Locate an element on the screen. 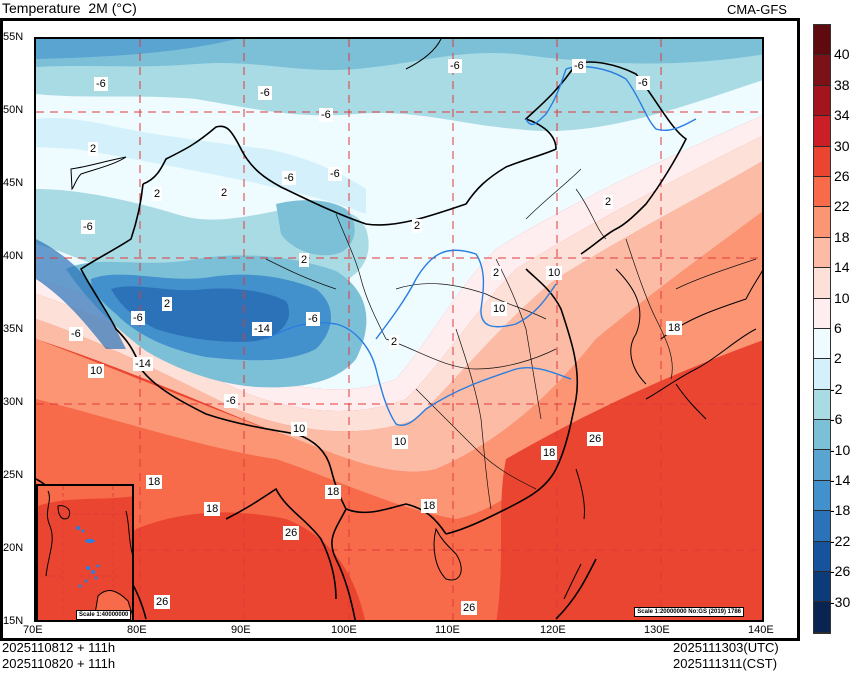 This screenshot has height=673, width=859. south-china-sea-inset: Scale 1:40000000 is located at coordinates (85, 552).